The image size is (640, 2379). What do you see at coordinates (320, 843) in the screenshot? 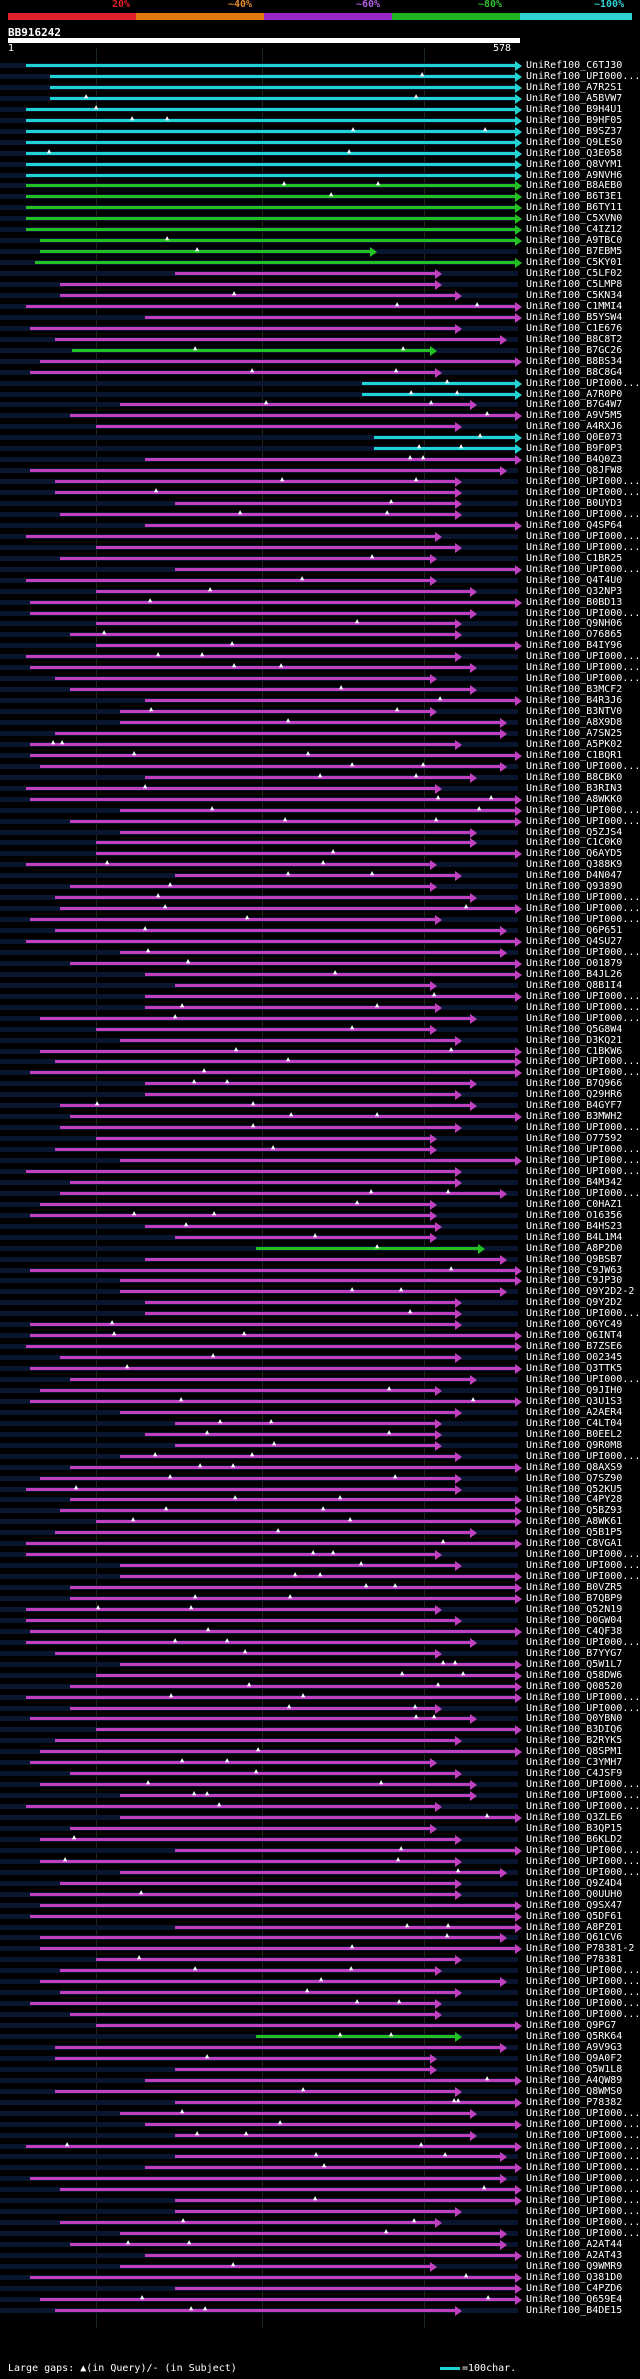
I see `hit-row: UniRef100_C1C0K0` at bounding box center [320, 843].